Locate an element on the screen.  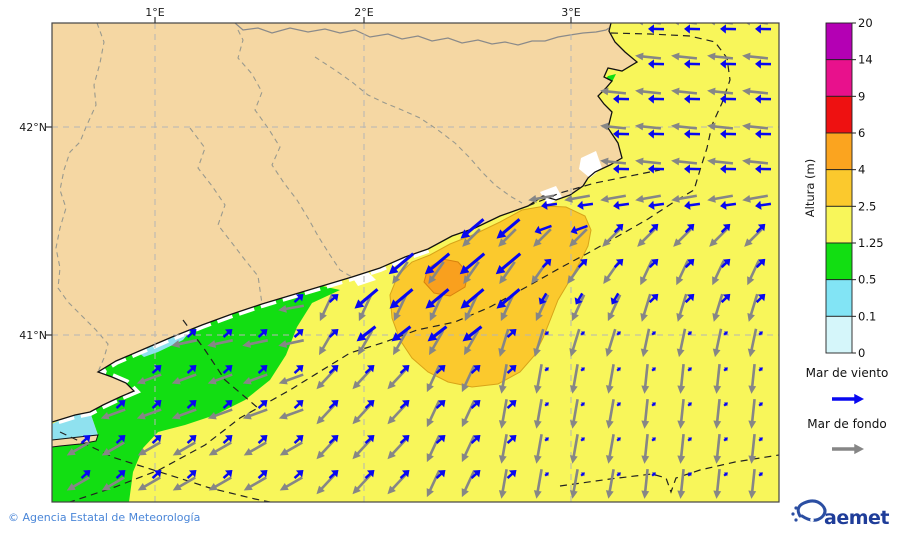
colorbar-tick-label: 4 is located at coordinates (861, 170).